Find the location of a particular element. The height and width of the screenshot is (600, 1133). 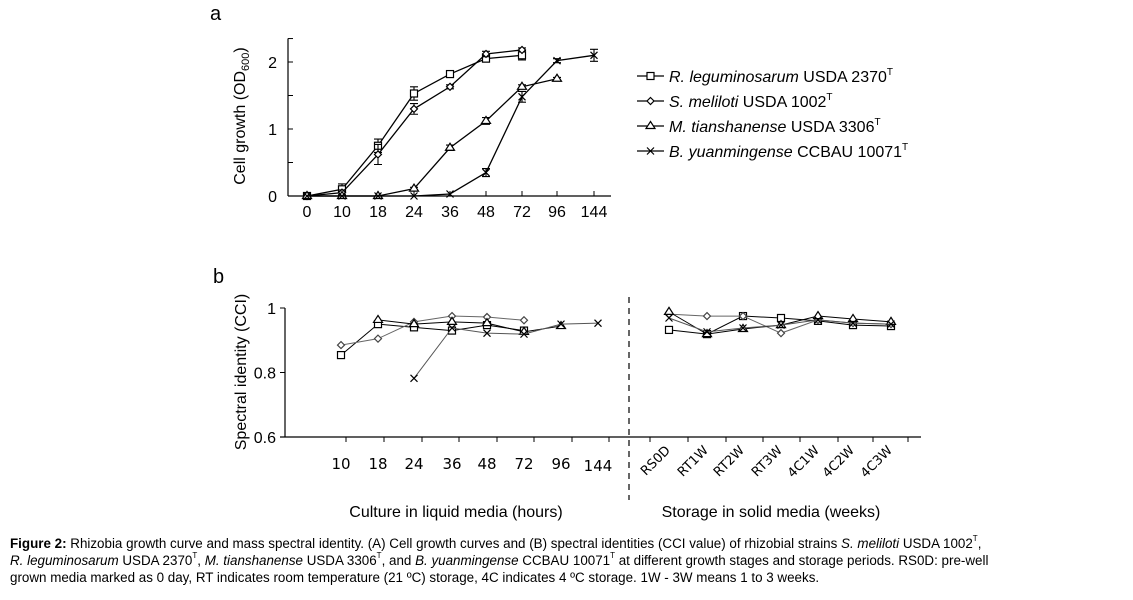

legend-item: B. yuanmingense CCBAU 10071T is located at coordinates (772, 151).